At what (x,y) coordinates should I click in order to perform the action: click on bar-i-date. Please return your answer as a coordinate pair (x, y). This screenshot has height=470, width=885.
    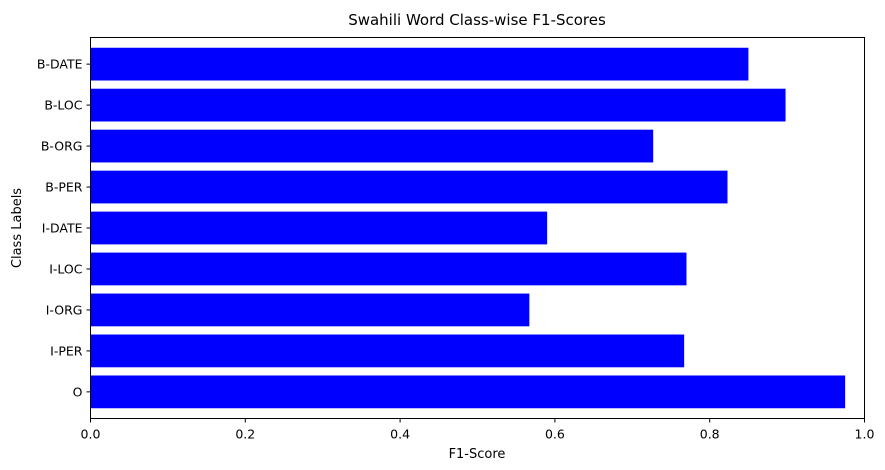
    Looking at the image, I should click on (319, 228).